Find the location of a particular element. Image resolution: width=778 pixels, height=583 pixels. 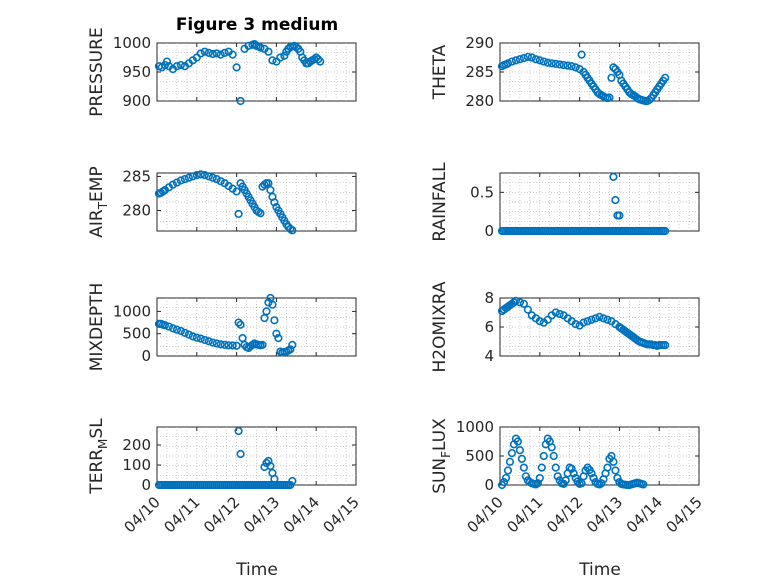

subplot-4: 0 0.5 RAINFALL is located at coordinates (565, 202).